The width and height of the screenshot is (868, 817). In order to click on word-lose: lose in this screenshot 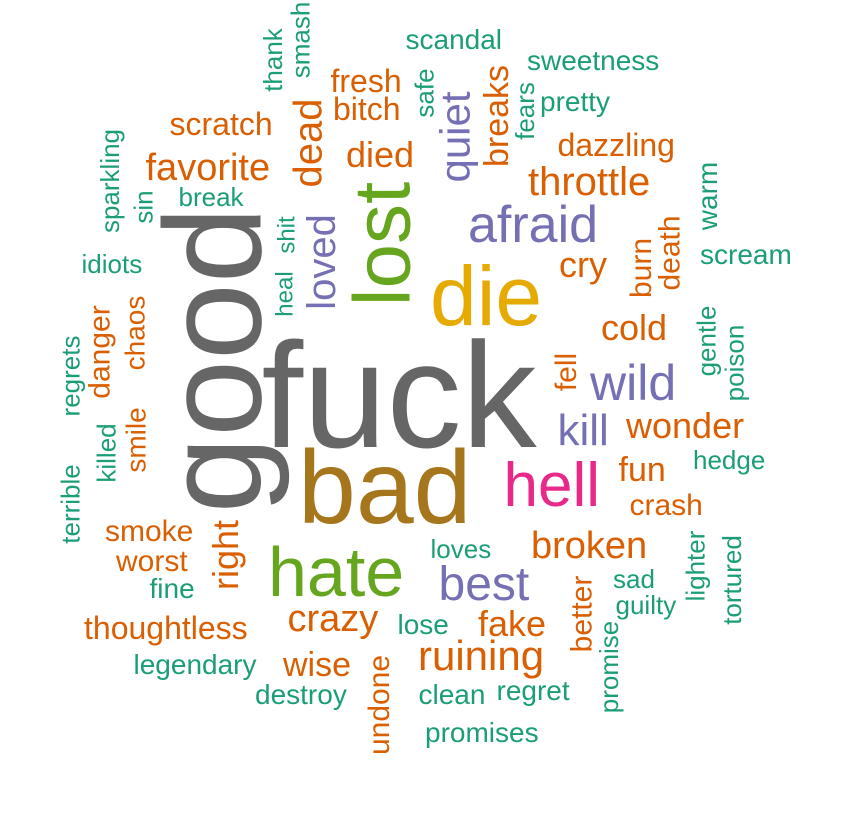, I will do `click(423, 624)`.